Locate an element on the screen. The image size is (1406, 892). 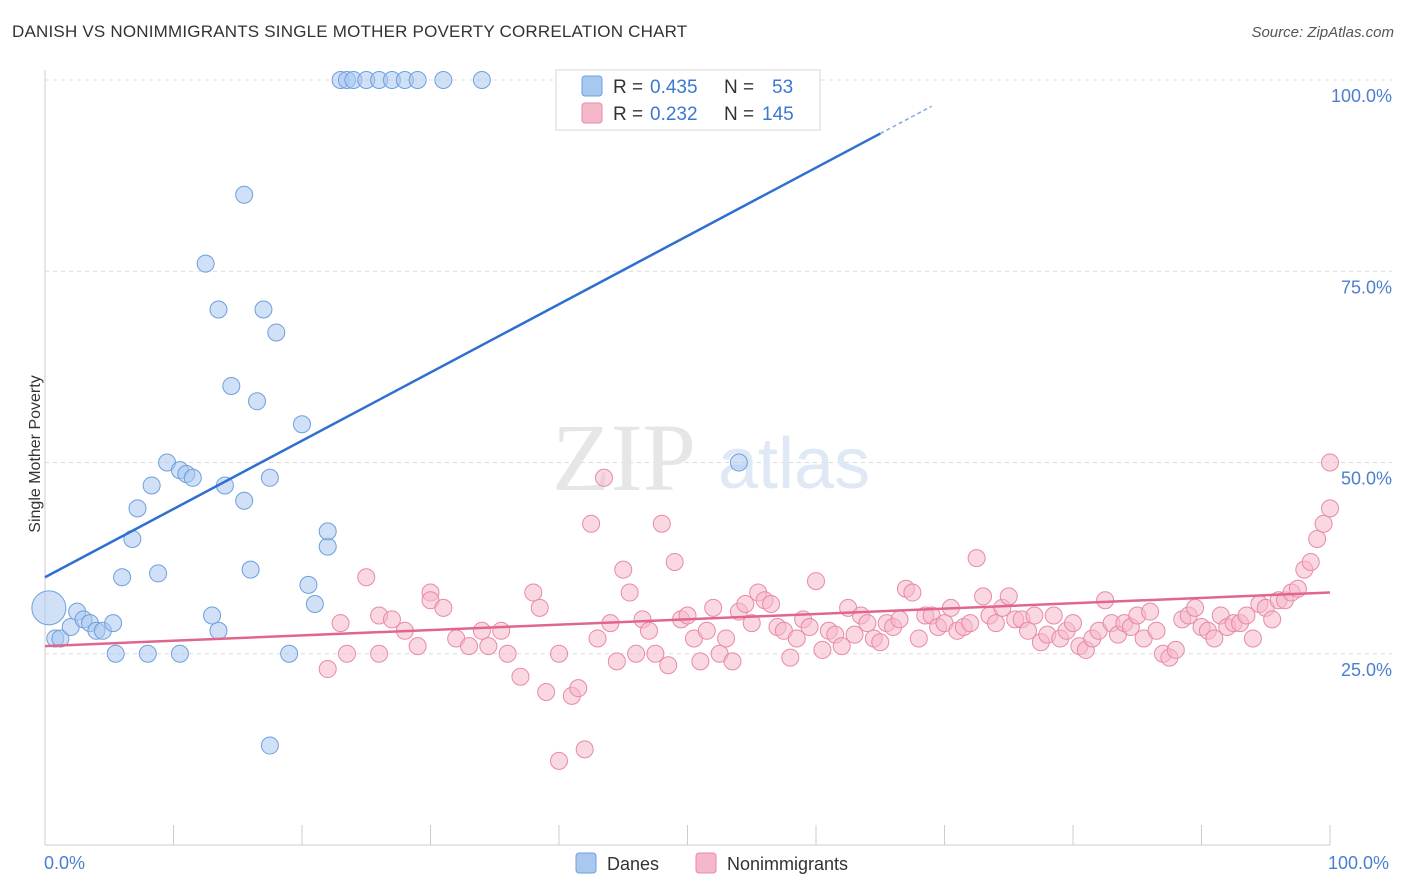
bottom-legend-nonimmigrants: Nonimmigrants is located at coordinates (787, 864).